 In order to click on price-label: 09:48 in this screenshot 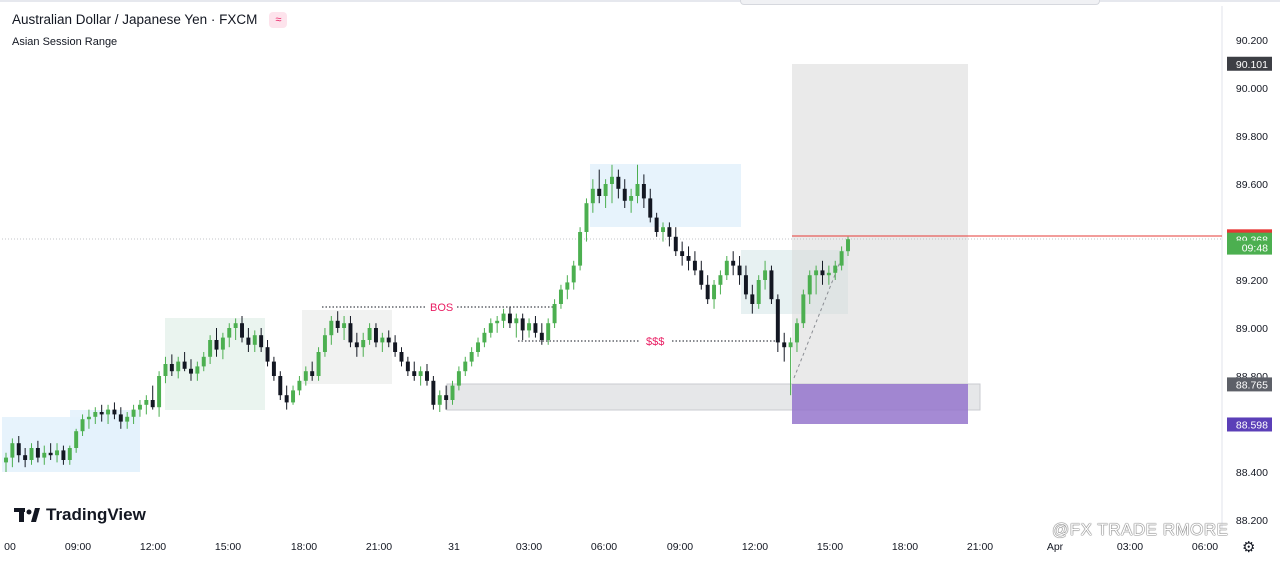, I will do `click(1249, 247)`.